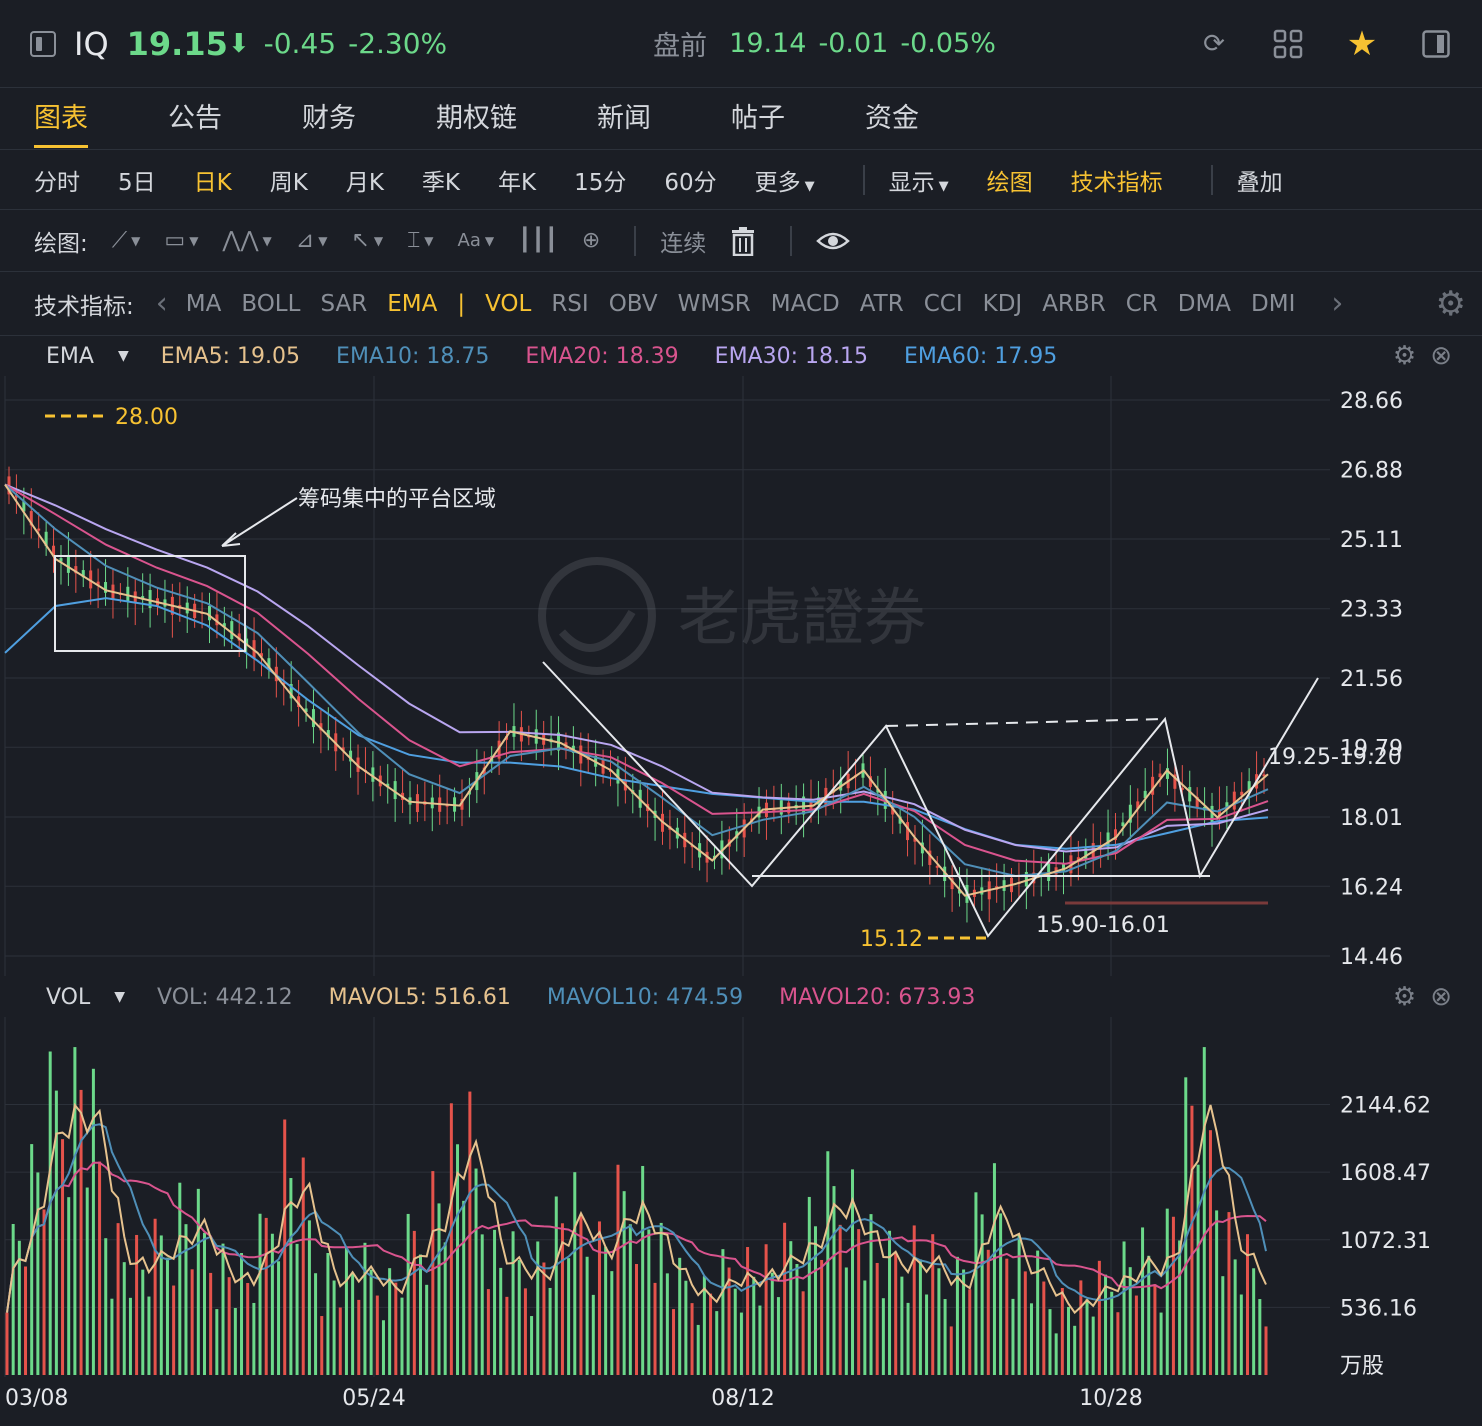 This screenshot has height=1426, width=1482. I want to click on text-tool: Aa ▼, so click(476, 240).